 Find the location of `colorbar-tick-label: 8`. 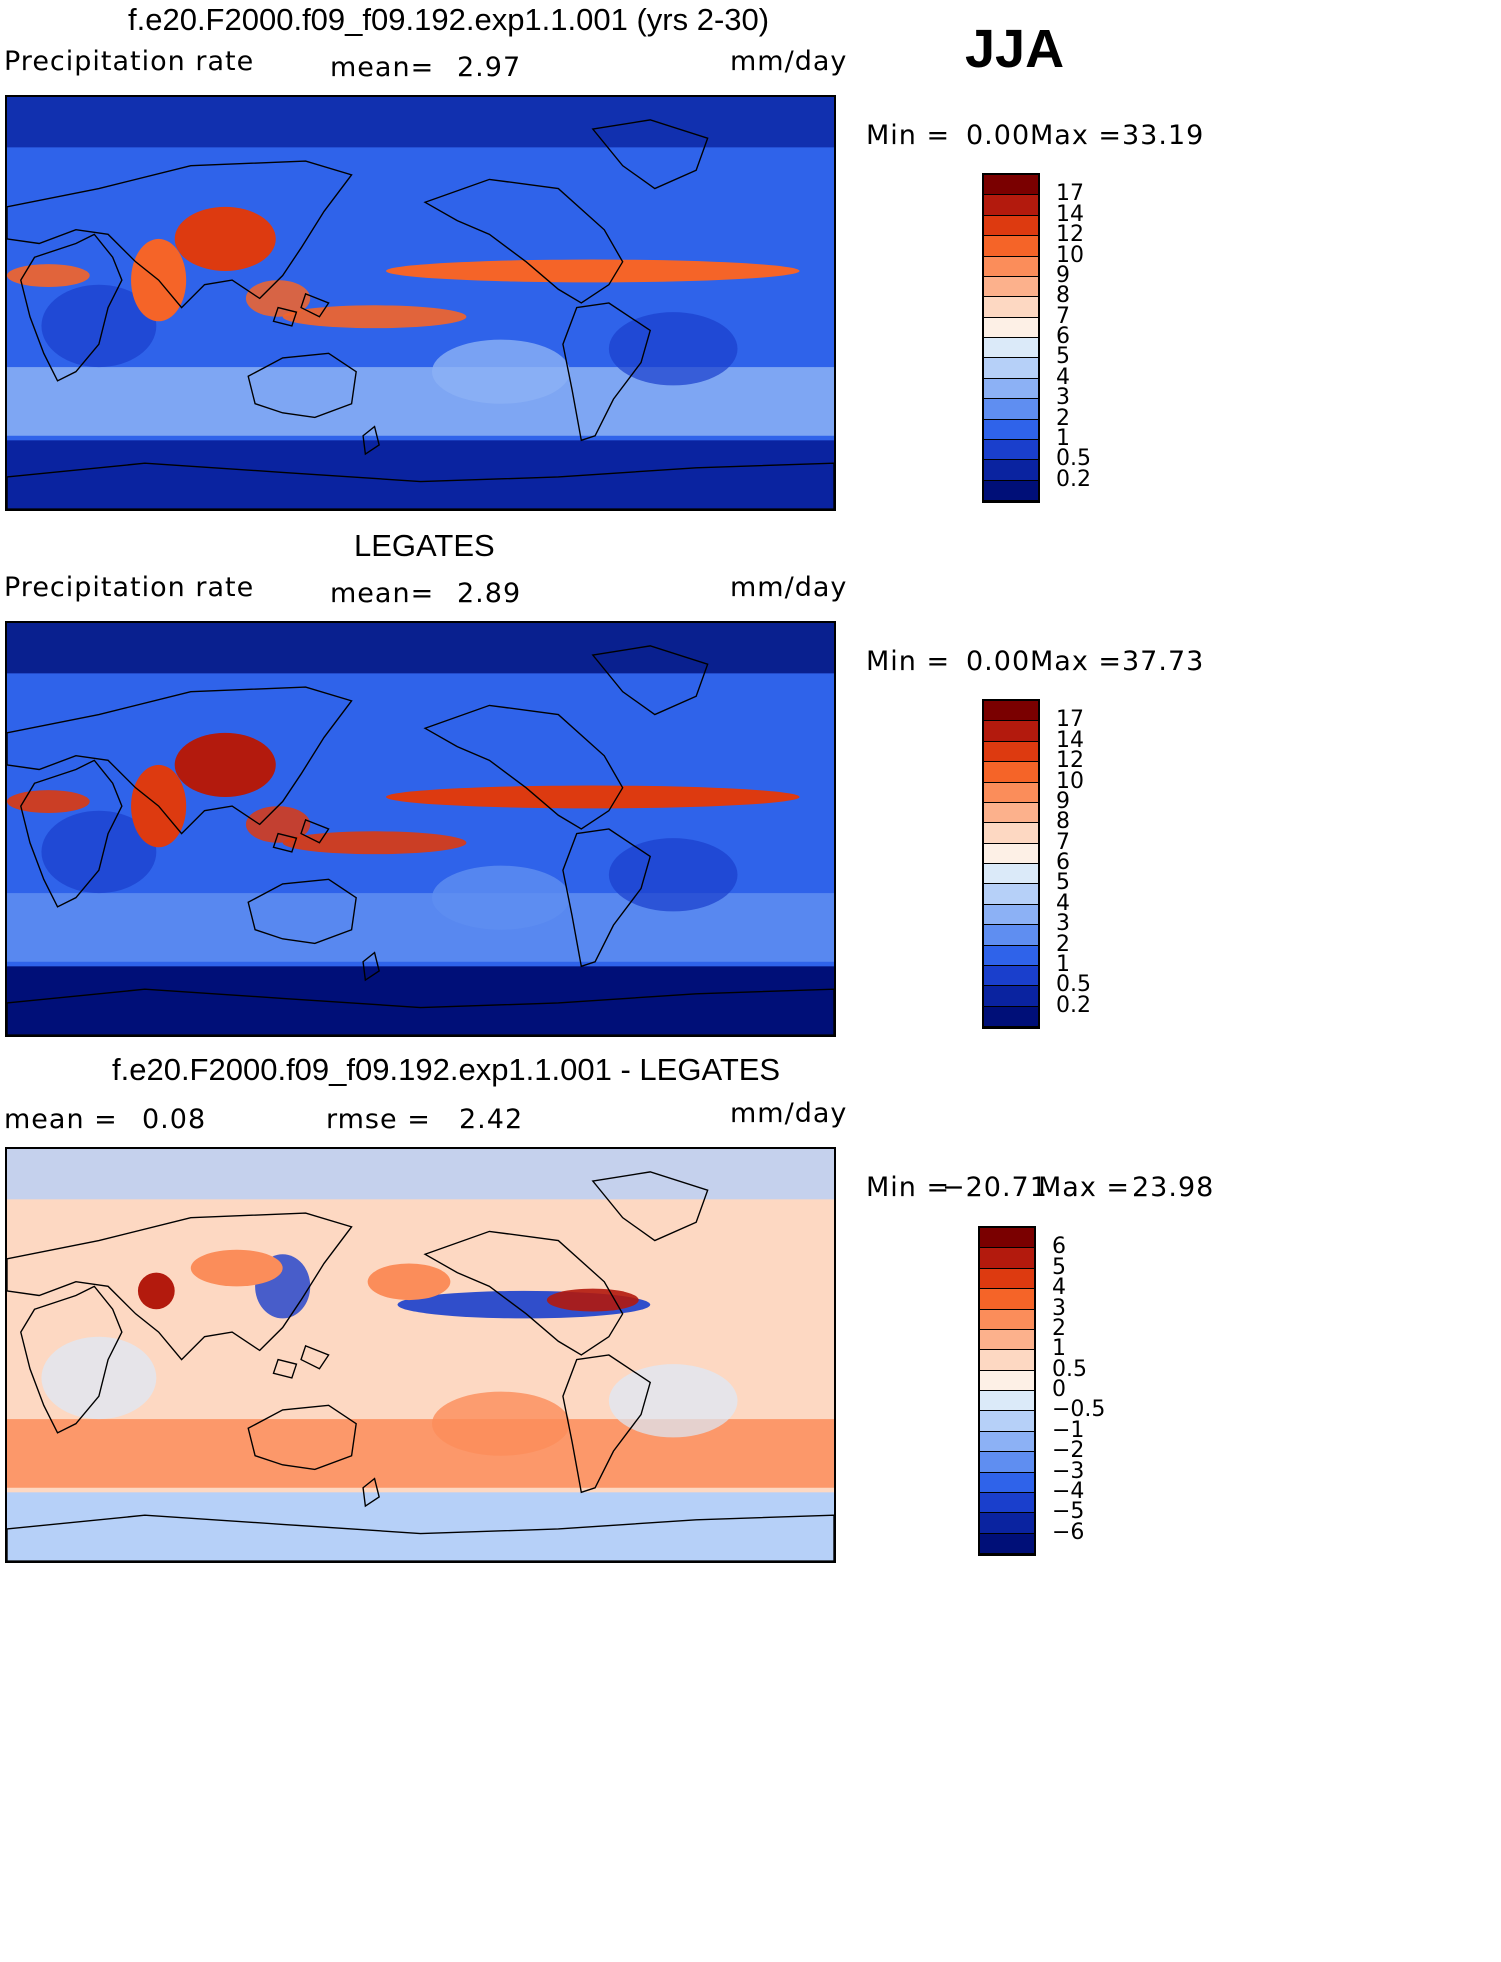

colorbar-tick-label: 8 is located at coordinates (1063, 296).